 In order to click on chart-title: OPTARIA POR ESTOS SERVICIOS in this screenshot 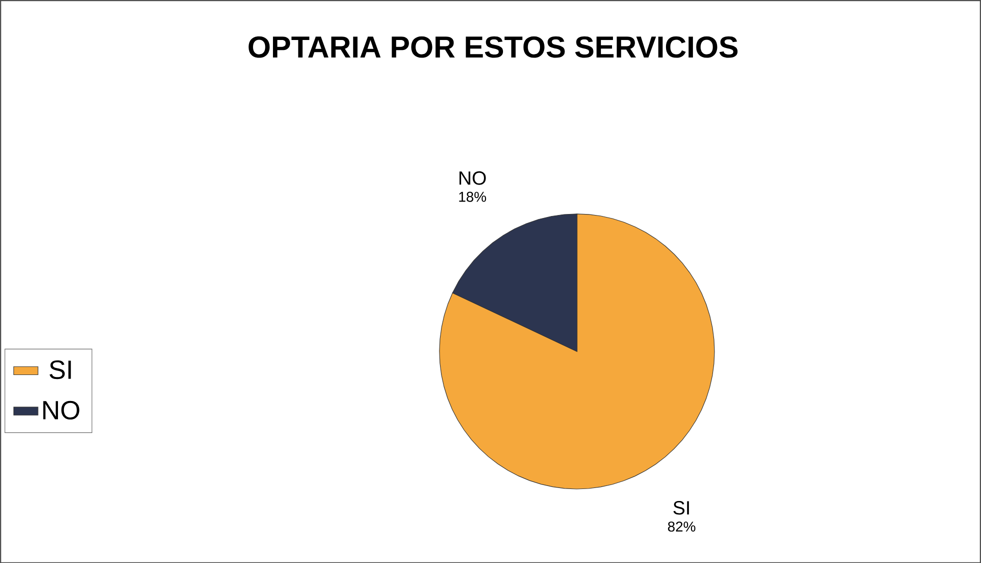, I will do `click(493, 47)`.